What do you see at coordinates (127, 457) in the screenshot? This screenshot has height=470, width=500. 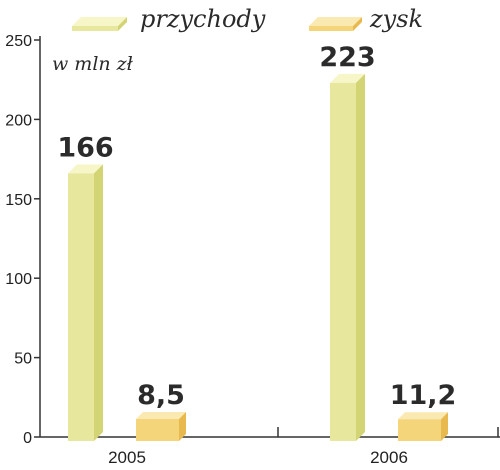 I see `x-tick-label: 2005` at bounding box center [127, 457].